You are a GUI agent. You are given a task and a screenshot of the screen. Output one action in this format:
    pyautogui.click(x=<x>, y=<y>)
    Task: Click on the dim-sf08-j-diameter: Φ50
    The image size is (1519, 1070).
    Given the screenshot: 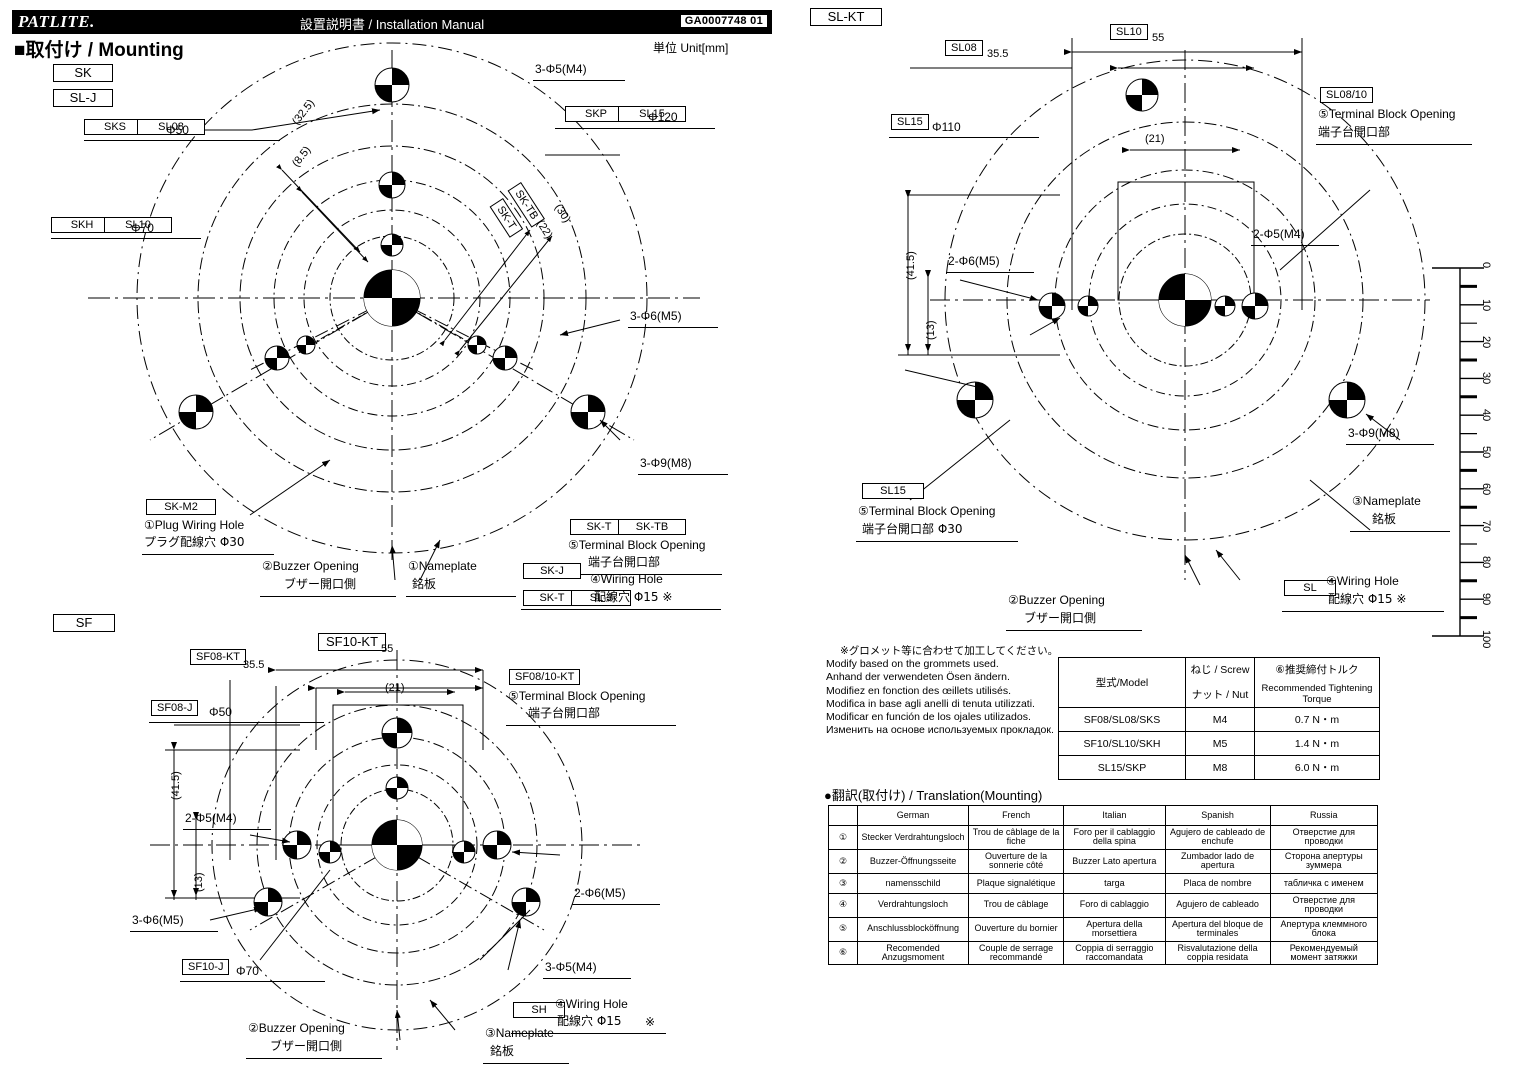 What is the action you would take?
    pyautogui.click(x=220, y=712)
    